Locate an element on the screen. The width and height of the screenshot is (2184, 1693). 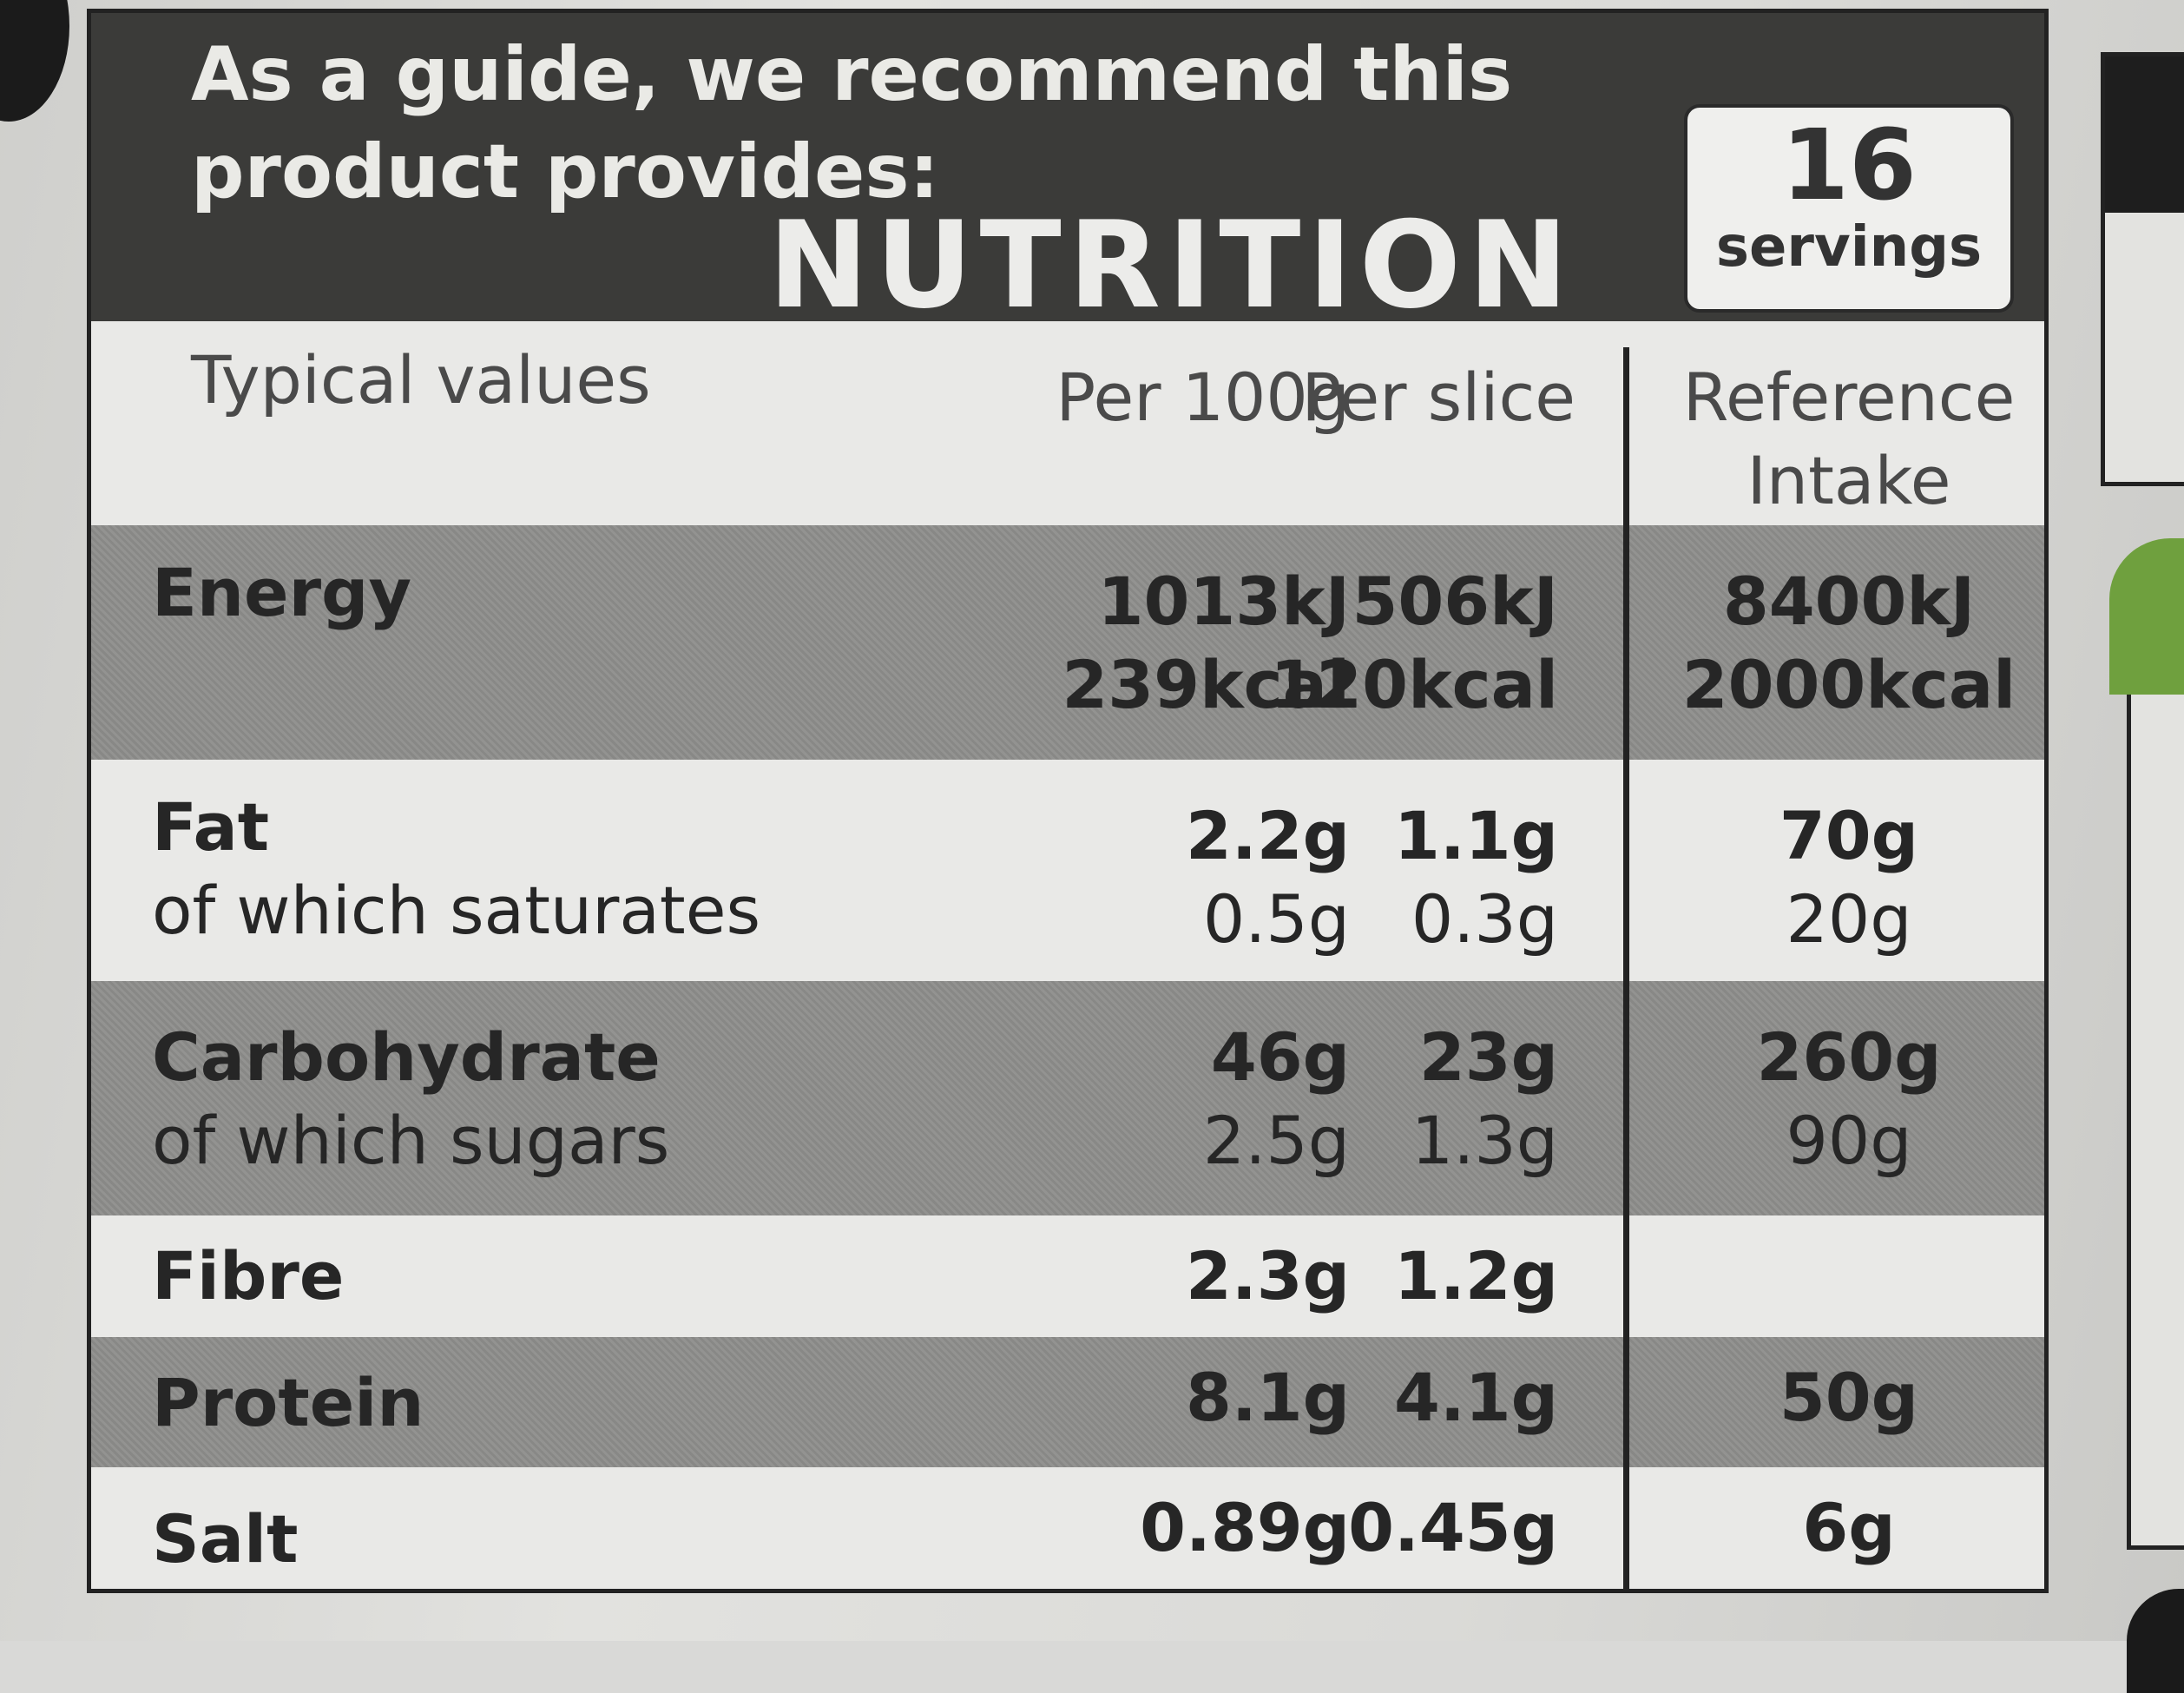
row-salt: Salt 0.89g 0.45g 6g is located at coordinates (1067, 1528).